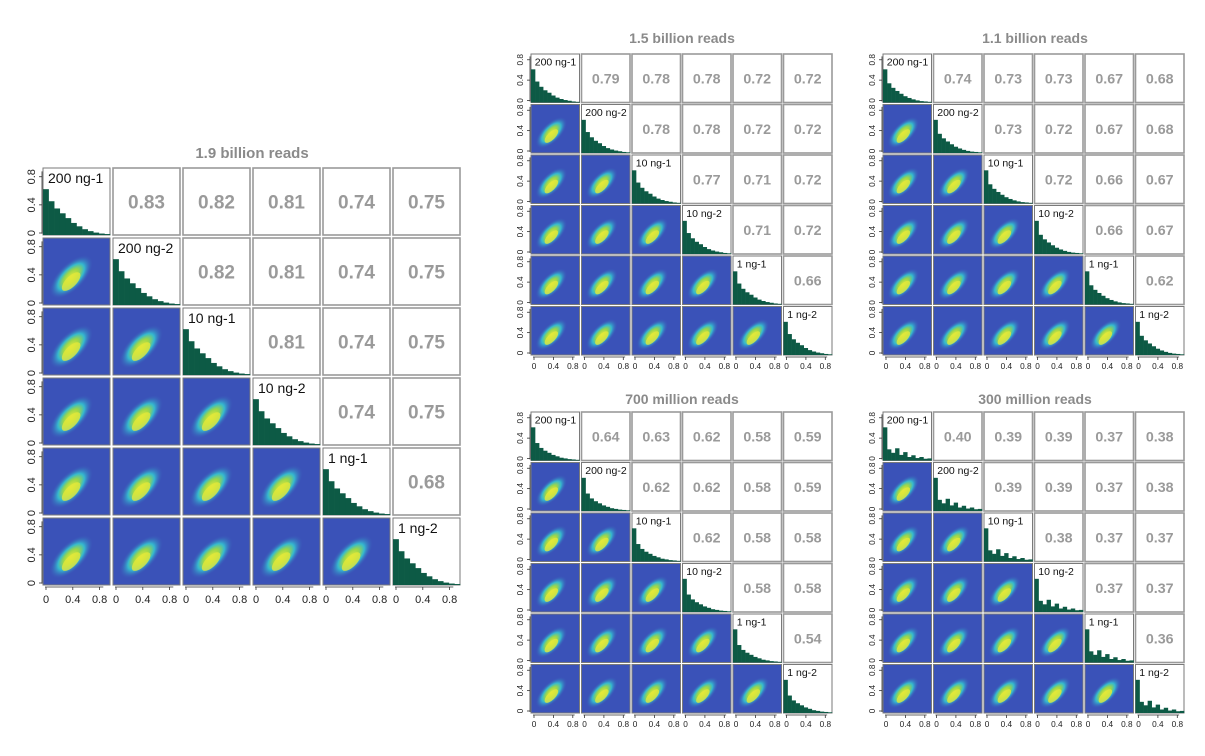 The width and height of the screenshot is (1205, 756). I want to click on correlation-value: 0.58, so click(757, 539).